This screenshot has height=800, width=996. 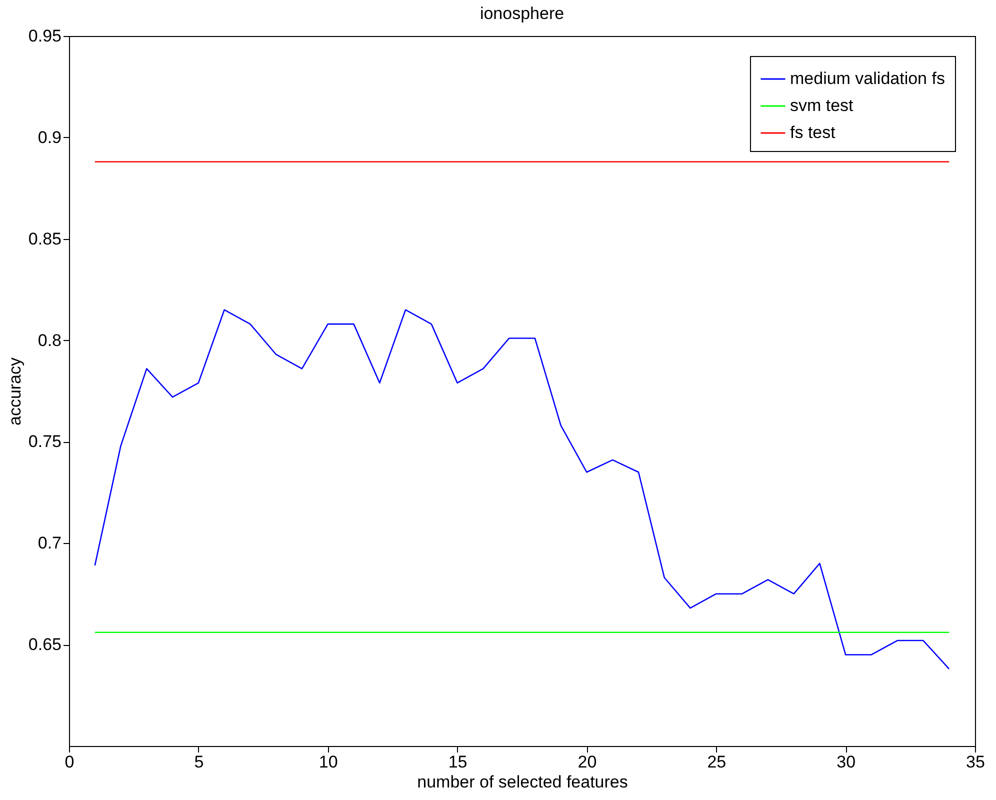 I want to click on y-axis-title: accuracy, so click(x=14, y=391).